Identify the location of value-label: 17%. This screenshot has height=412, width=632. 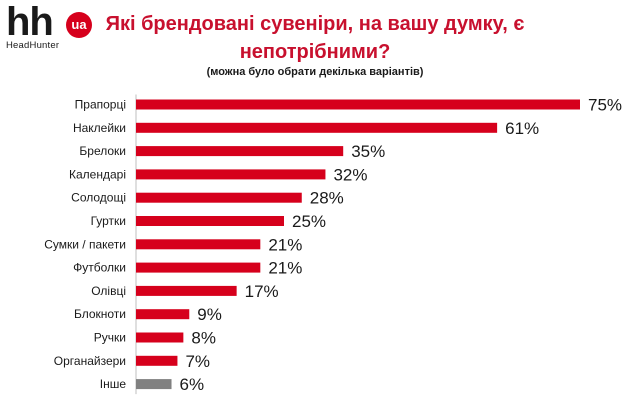
(262, 291).